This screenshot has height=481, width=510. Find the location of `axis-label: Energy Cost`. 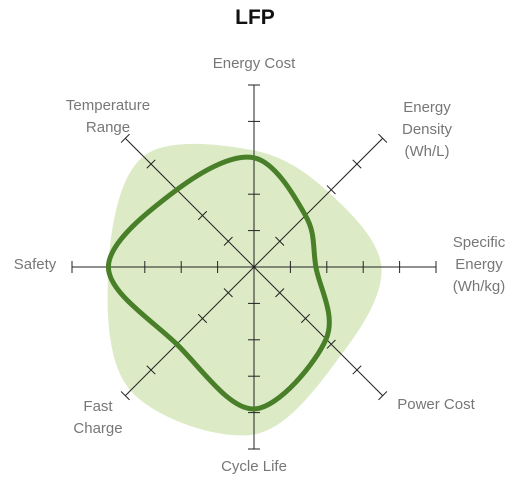

axis-label: Energy Cost is located at coordinates (254, 63).